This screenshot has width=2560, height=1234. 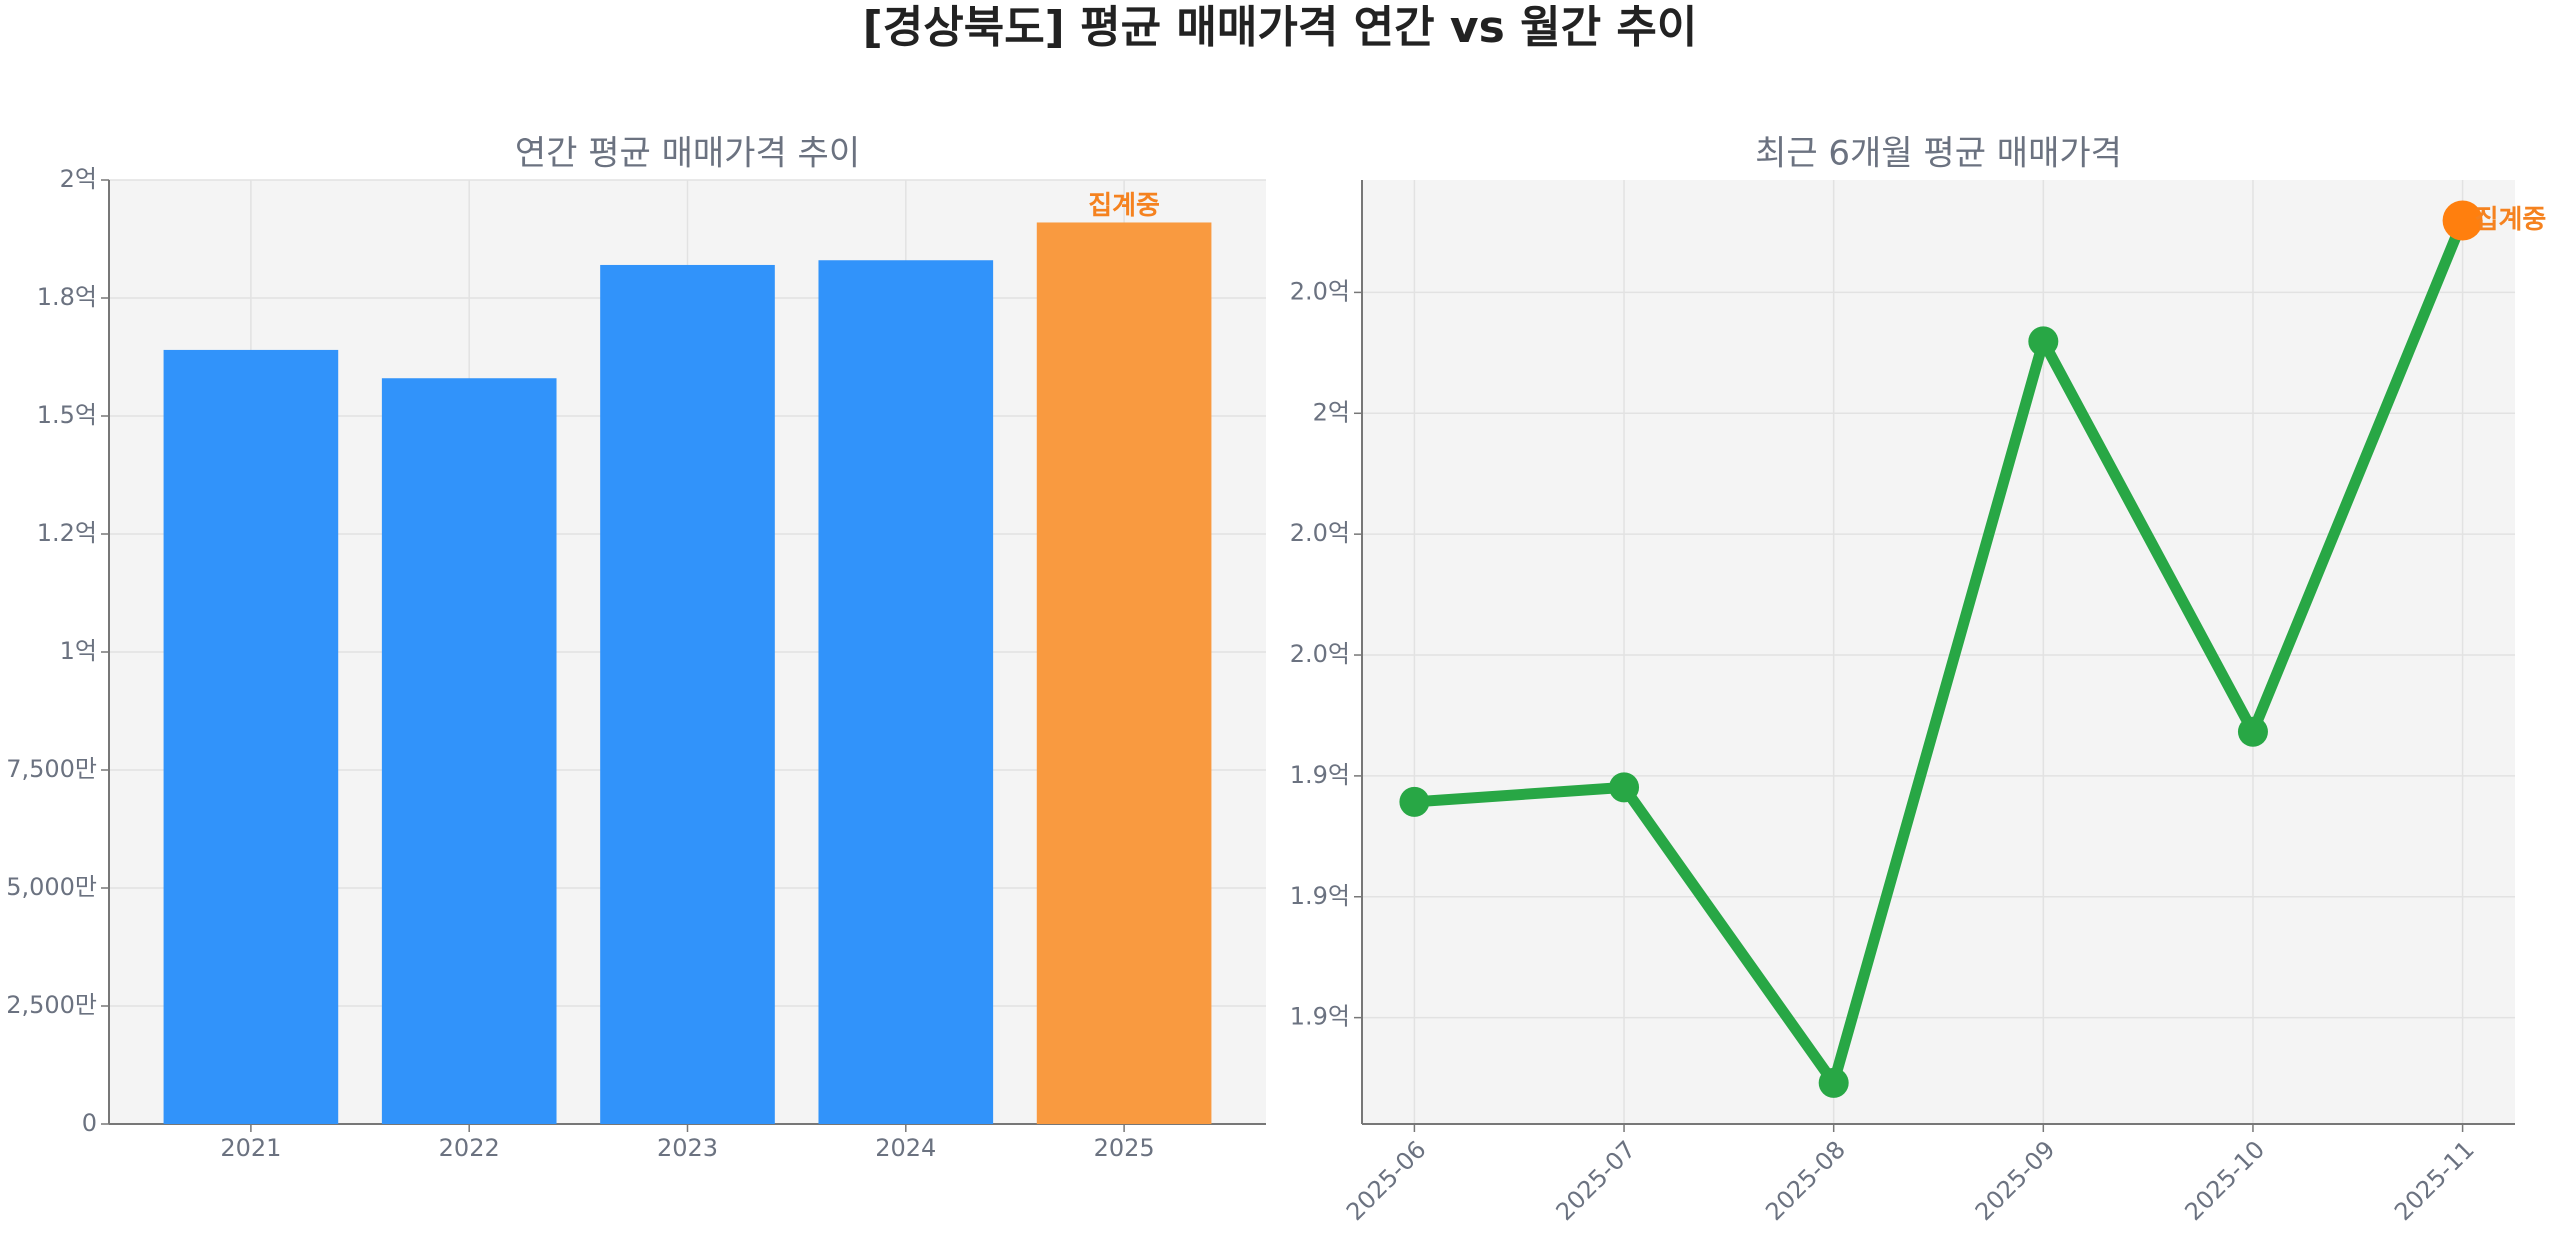 What do you see at coordinates (78, 651) in the screenshot?
I see `y-tick-label: 1억` at bounding box center [78, 651].